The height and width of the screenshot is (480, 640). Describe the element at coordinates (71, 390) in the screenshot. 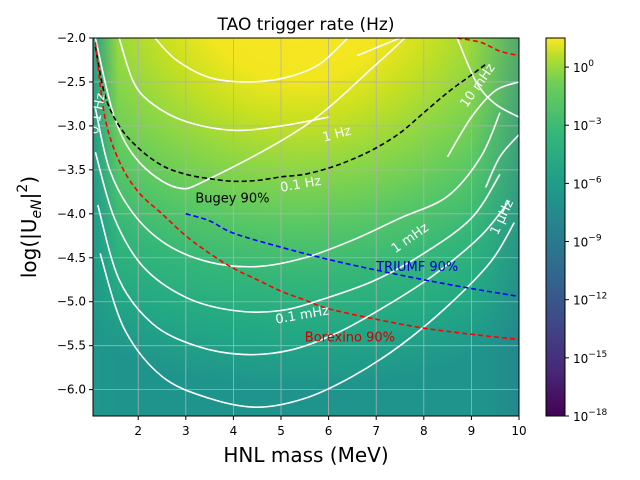

I see `y-tick-label: −6.0` at that location.